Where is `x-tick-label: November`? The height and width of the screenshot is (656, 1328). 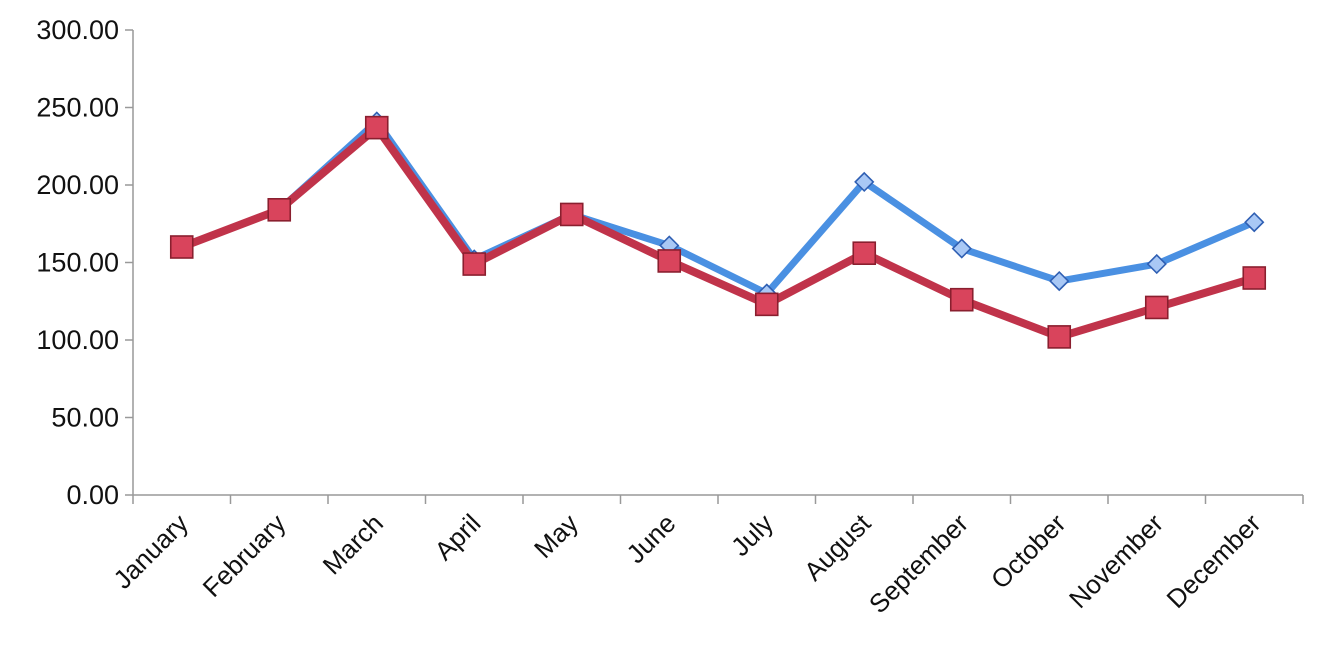 x-tick-label: November is located at coordinates (1116, 561).